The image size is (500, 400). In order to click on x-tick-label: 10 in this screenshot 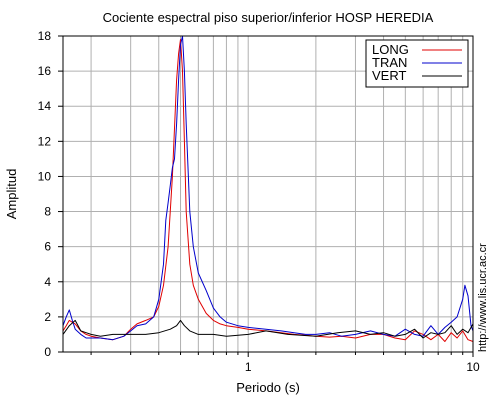, I will do `click(473, 367)`.